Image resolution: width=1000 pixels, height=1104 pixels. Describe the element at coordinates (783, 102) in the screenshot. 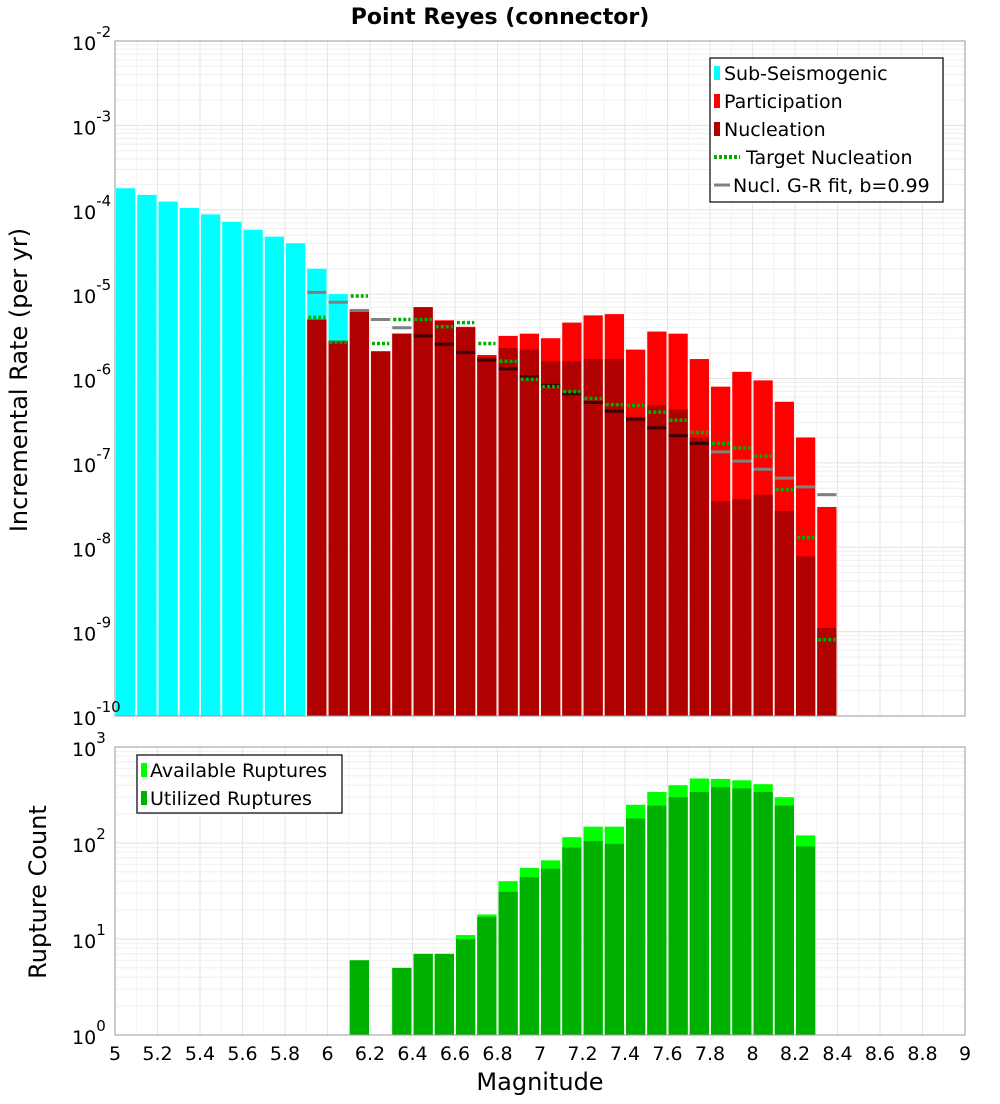

I see `legend-label-participation: Participation` at that location.